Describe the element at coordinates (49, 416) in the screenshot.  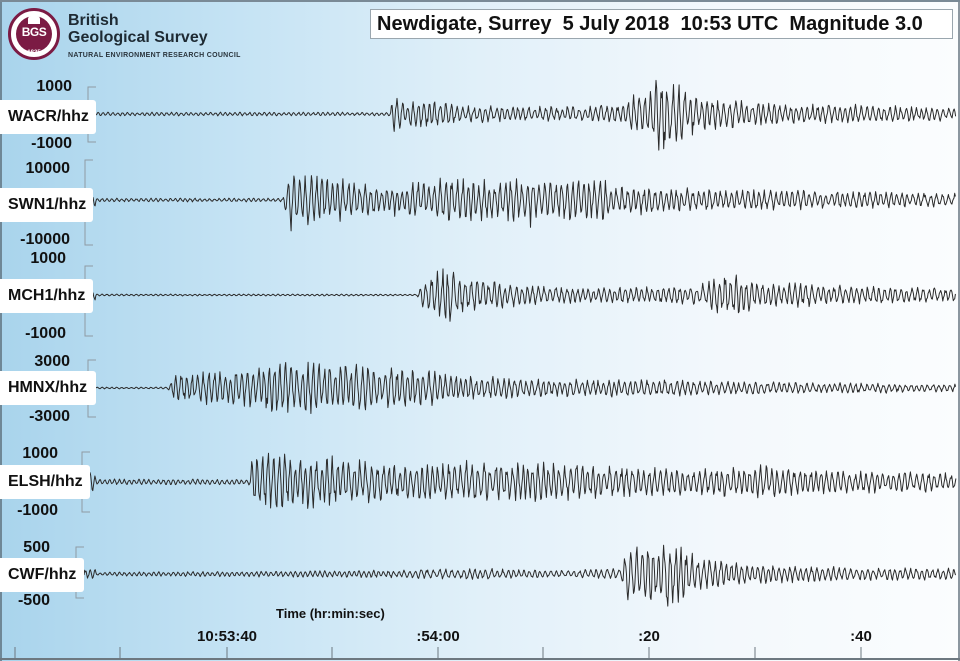
I see `hmnx-scale-min: -3000` at that location.